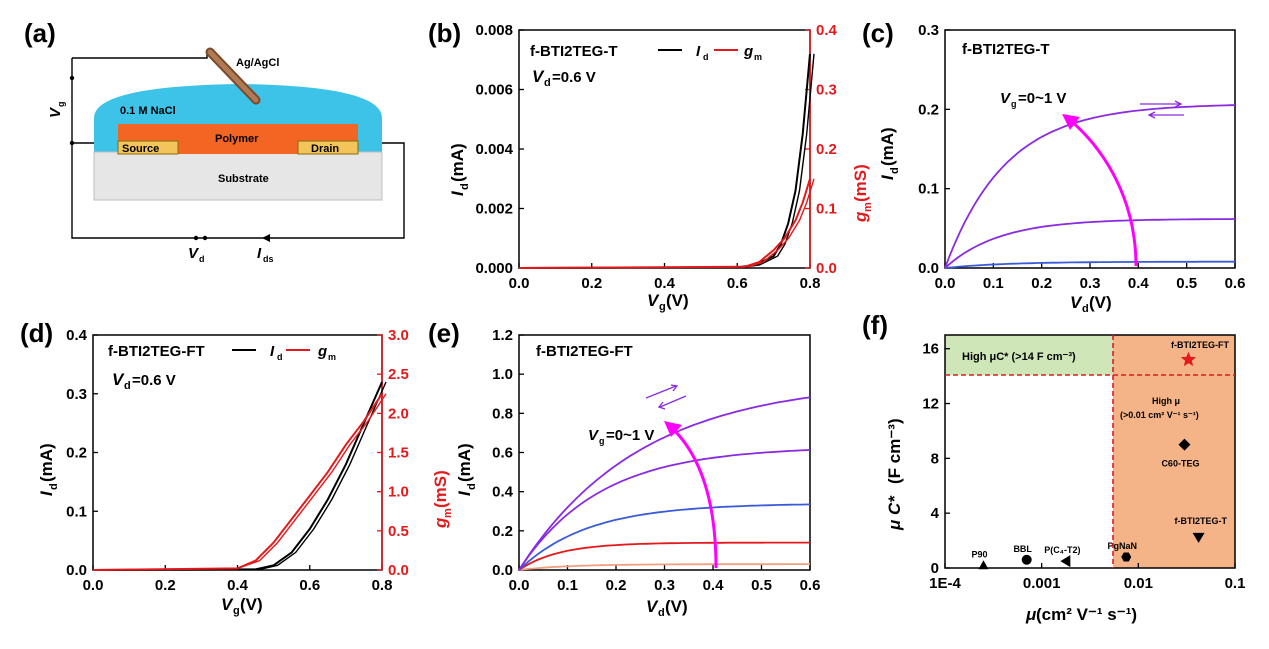 The width and height of the screenshot is (1269, 649). Describe the element at coordinates (894, 513) in the screenshot. I see `svg-text: μ C*` at that location.